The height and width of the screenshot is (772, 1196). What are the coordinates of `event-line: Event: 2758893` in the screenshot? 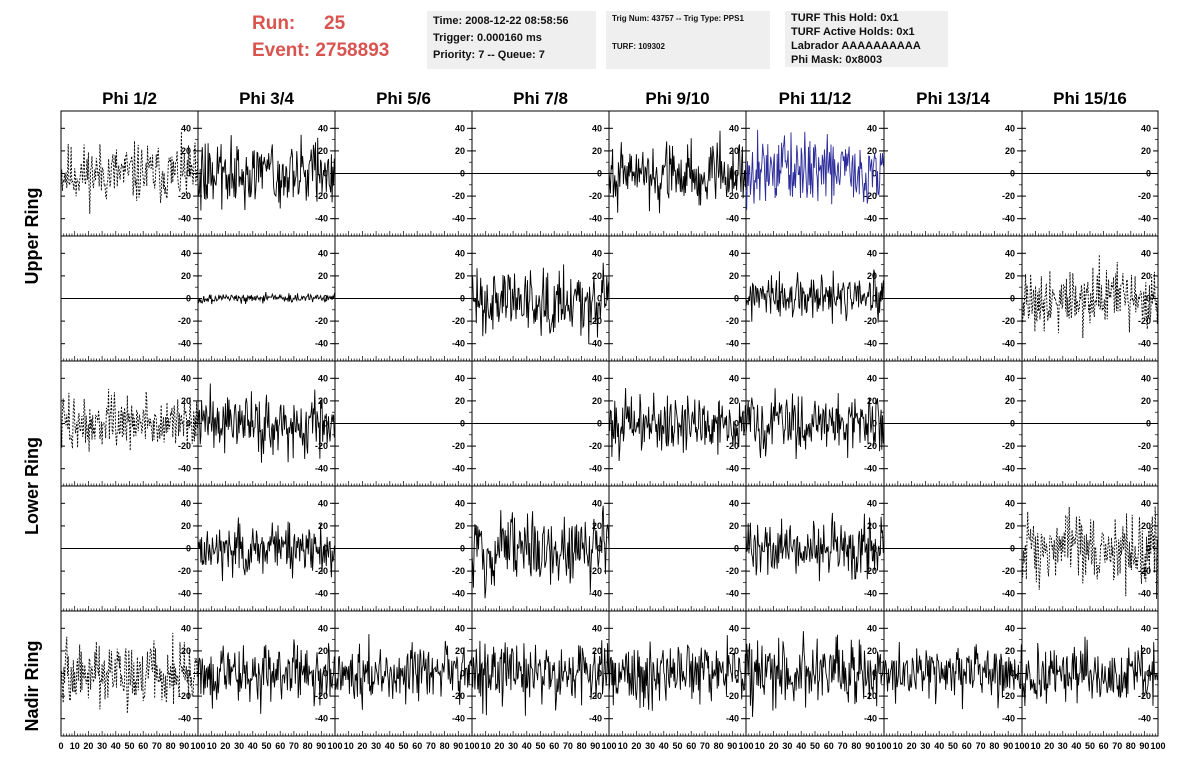 It's located at (320, 50).